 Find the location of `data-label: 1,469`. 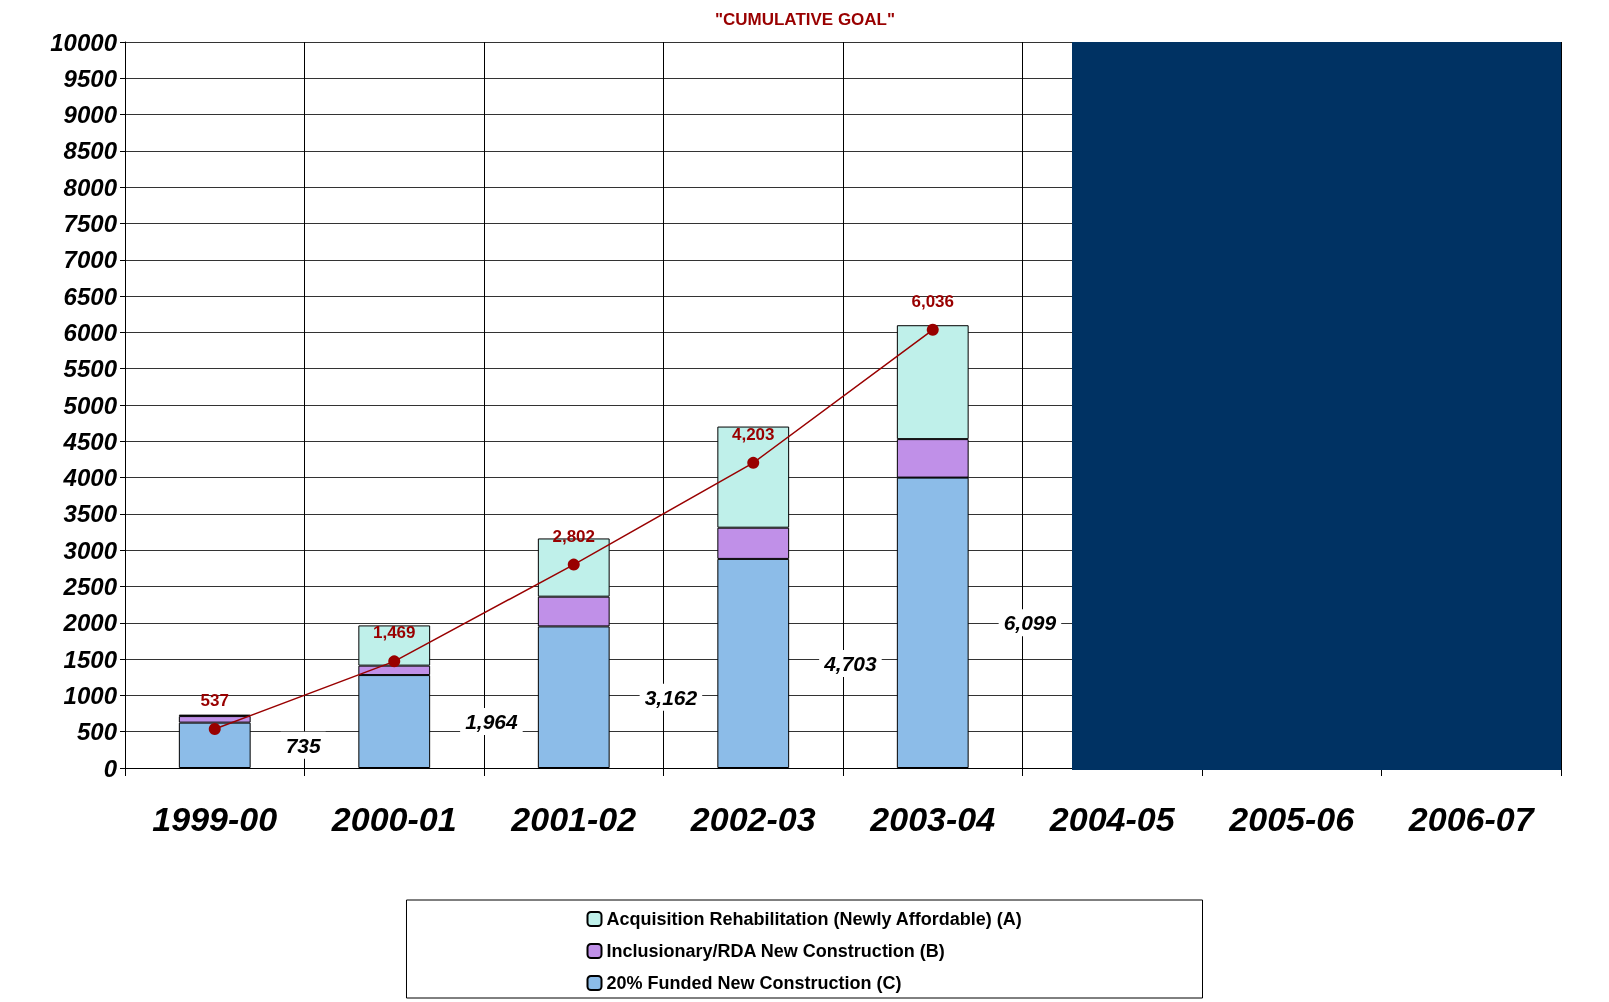

data-label: 1,469 is located at coordinates (394, 633).